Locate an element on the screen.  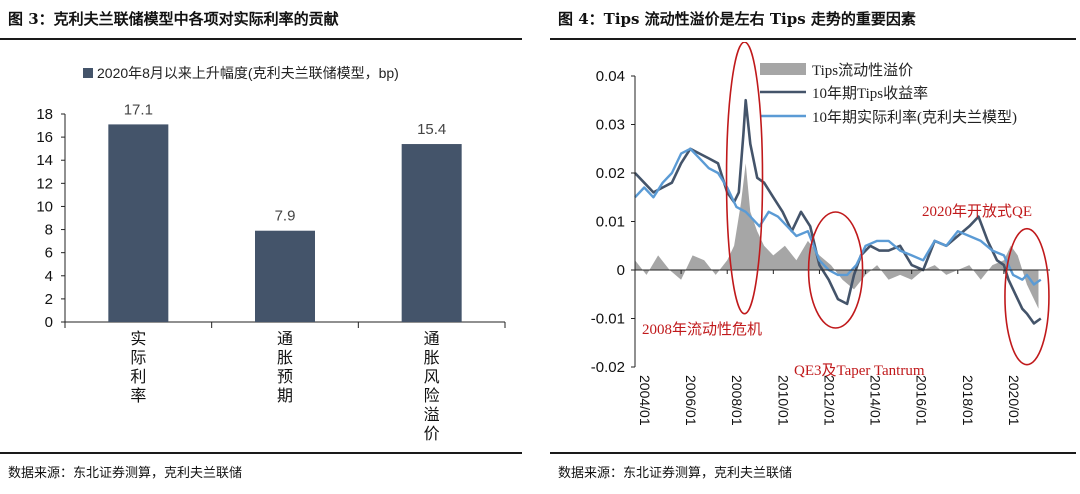
legend-swatch is located at coordinates (88, 73).